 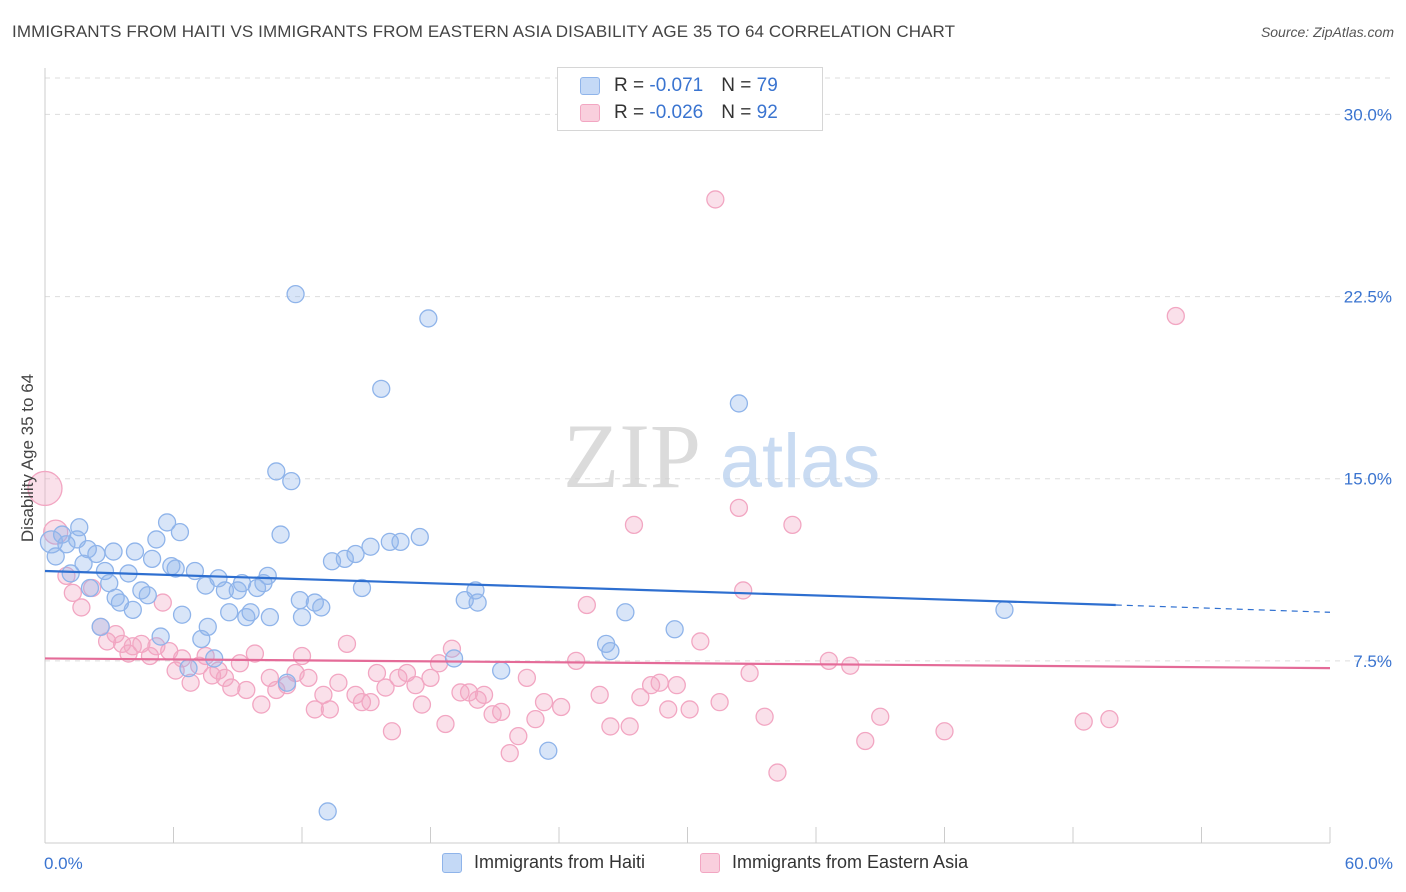 What do you see at coordinates (1223, 608) in the screenshot?
I see `haiti-trend-extension` at bounding box center [1223, 608].